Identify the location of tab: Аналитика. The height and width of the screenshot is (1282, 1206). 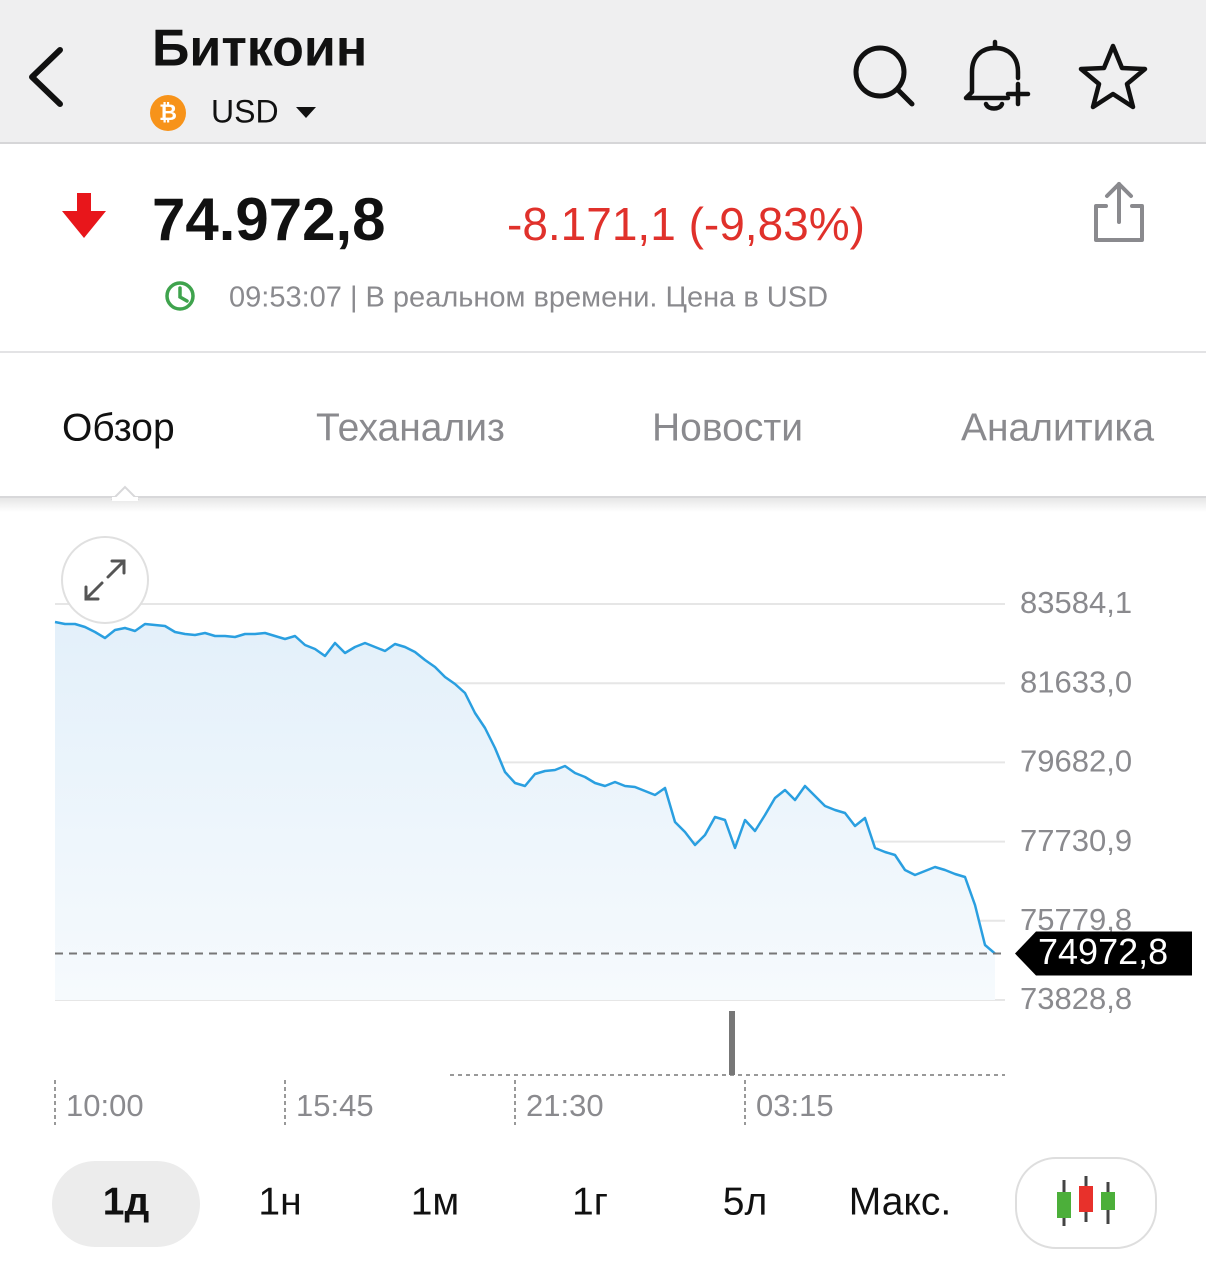
(1057, 427).